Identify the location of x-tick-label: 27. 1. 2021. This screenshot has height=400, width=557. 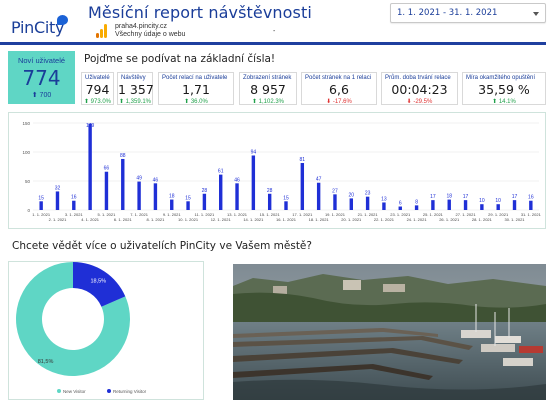
(466, 214).